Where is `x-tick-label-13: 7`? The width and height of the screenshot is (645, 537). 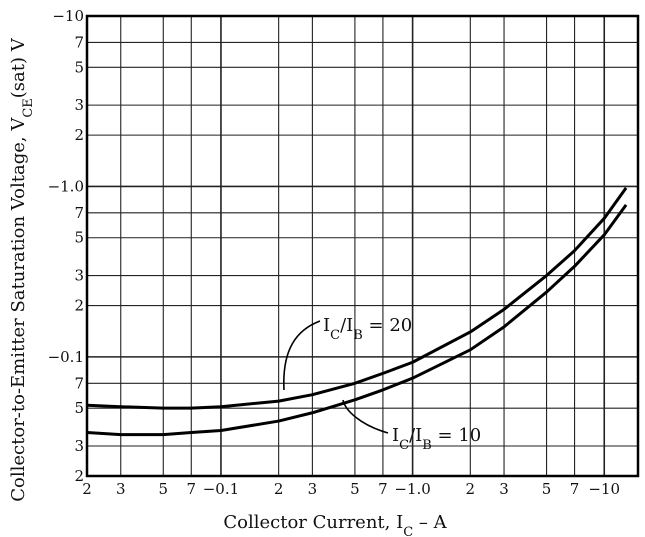
x-tick-label-13: 7 is located at coordinates (575, 489).